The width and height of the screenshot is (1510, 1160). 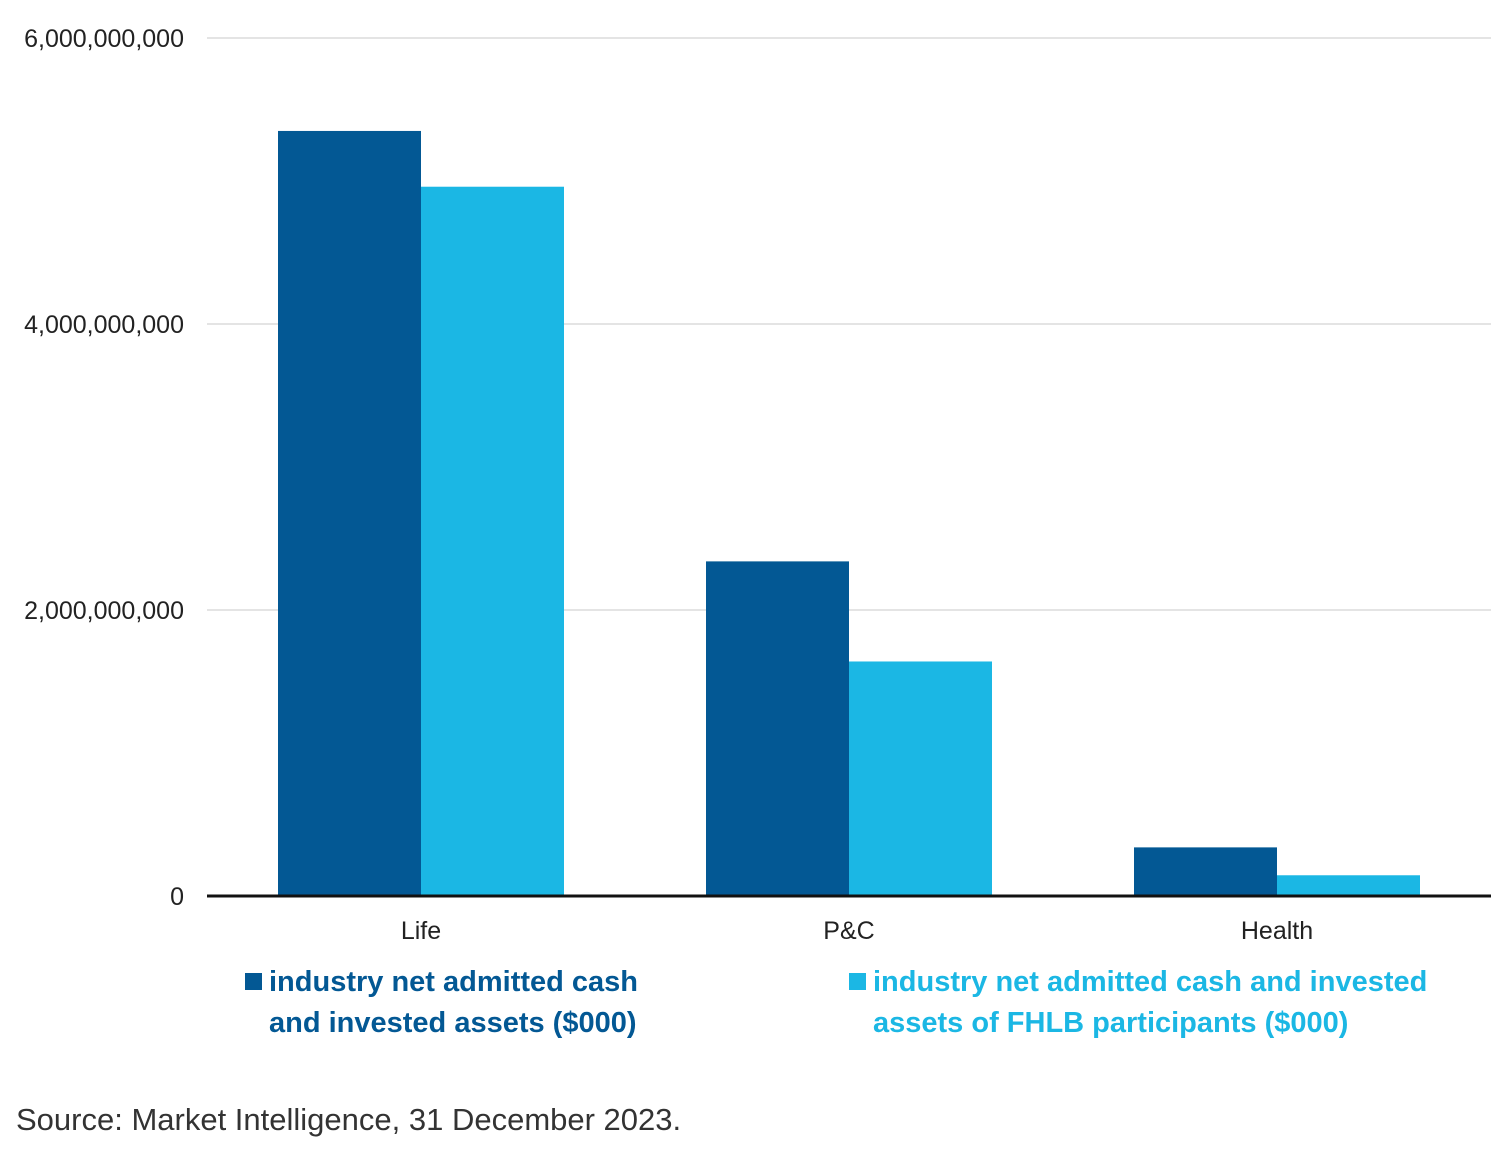 What do you see at coordinates (454, 982) in the screenshot?
I see `legend-label-industry-line1: industry net admitted cash` at bounding box center [454, 982].